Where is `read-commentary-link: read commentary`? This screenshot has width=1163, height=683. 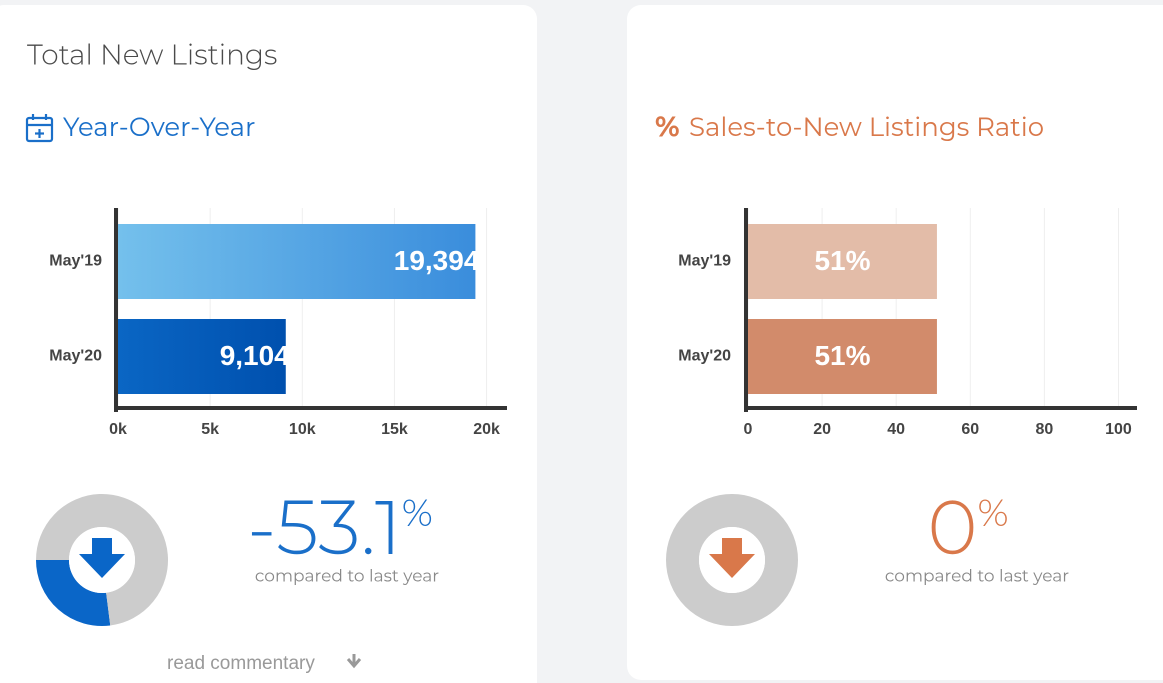 read-commentary-link: read commentary is located at coordinates (241, 663).